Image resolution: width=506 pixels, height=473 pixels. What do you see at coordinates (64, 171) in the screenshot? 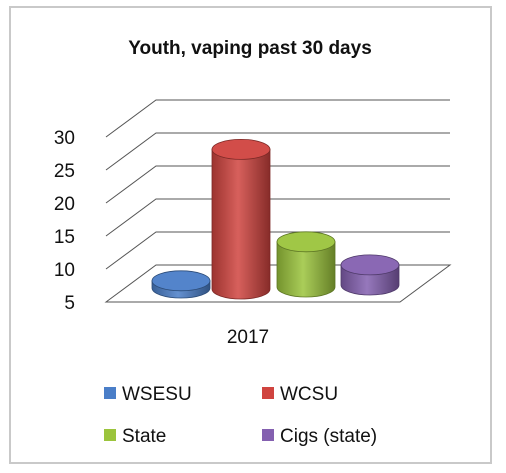
I see `y-tick-label: 25` at bounding box center [64, 171].